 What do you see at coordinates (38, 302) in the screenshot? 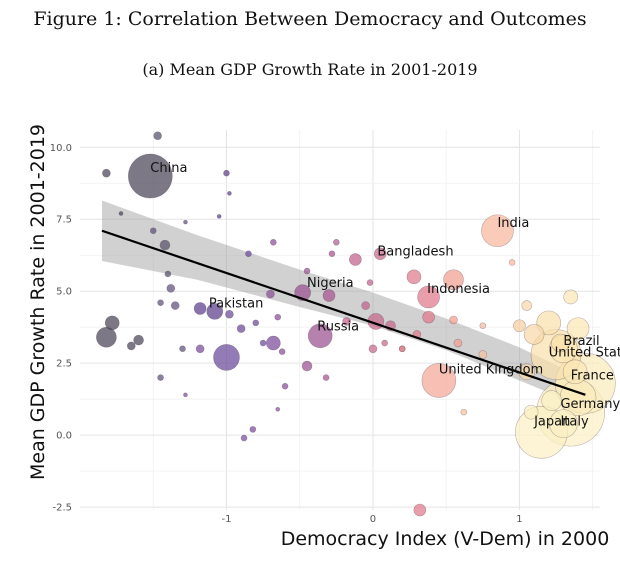
I see `y-axis-title: Mean GDP Growth Rate in 2001-2019` at bounding box center [38, 302].